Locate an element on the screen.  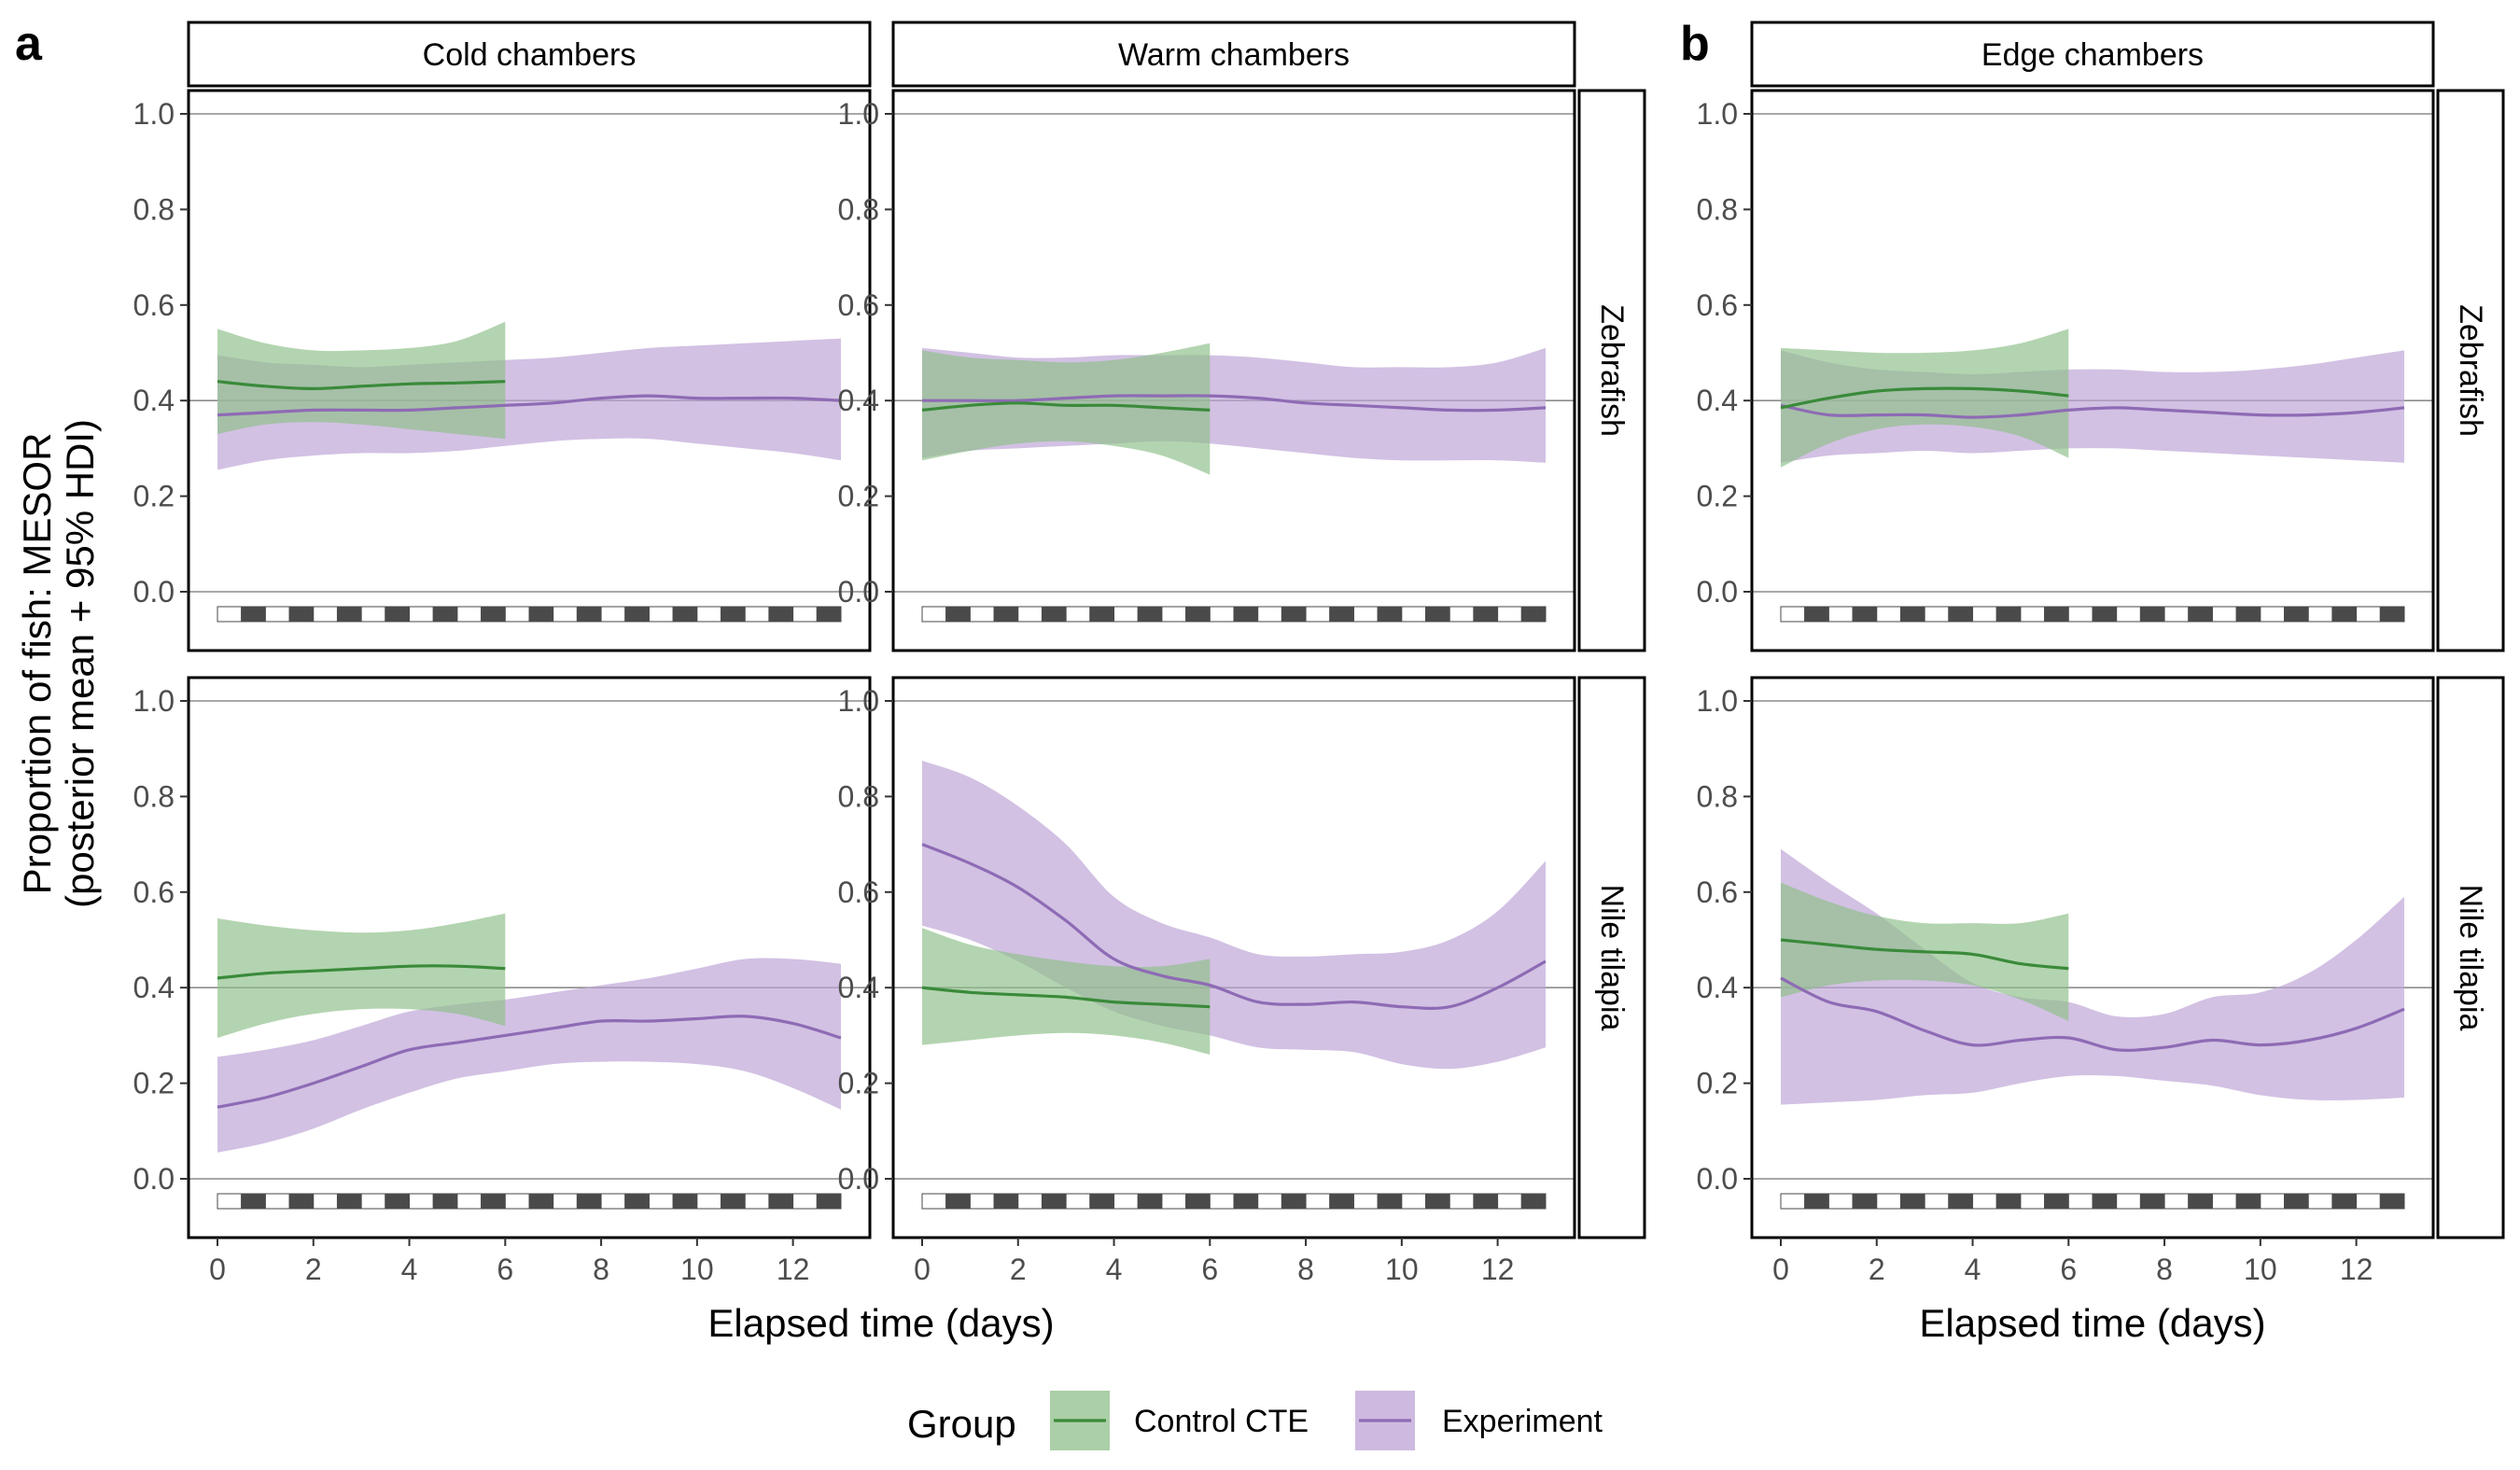
panel-letter-b: b is located at coordinates (1695, 44).